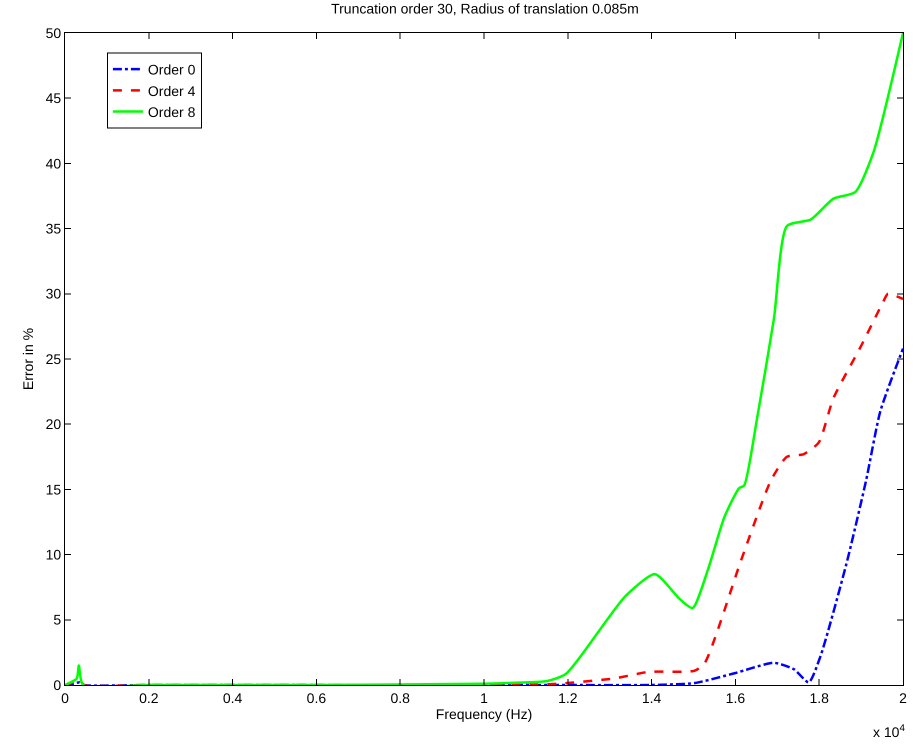  What do you see at coordinates (485, 8) in the screenshot?
I see `chart-title: Truncation order 30, Radius of translation 0.085m` at bounding box center [485, 8].